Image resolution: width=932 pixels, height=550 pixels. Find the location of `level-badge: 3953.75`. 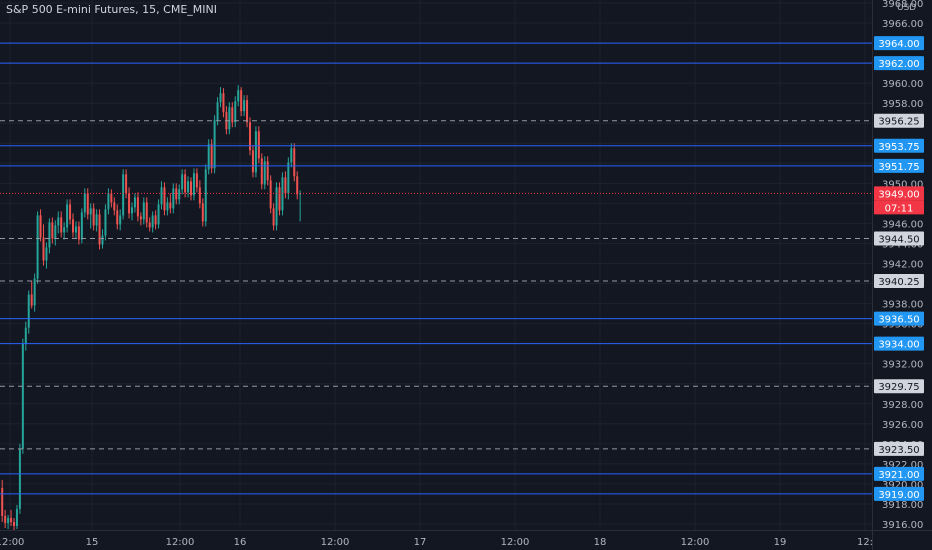

level-badge: 3953.75 is located at coordinates (898, 147).